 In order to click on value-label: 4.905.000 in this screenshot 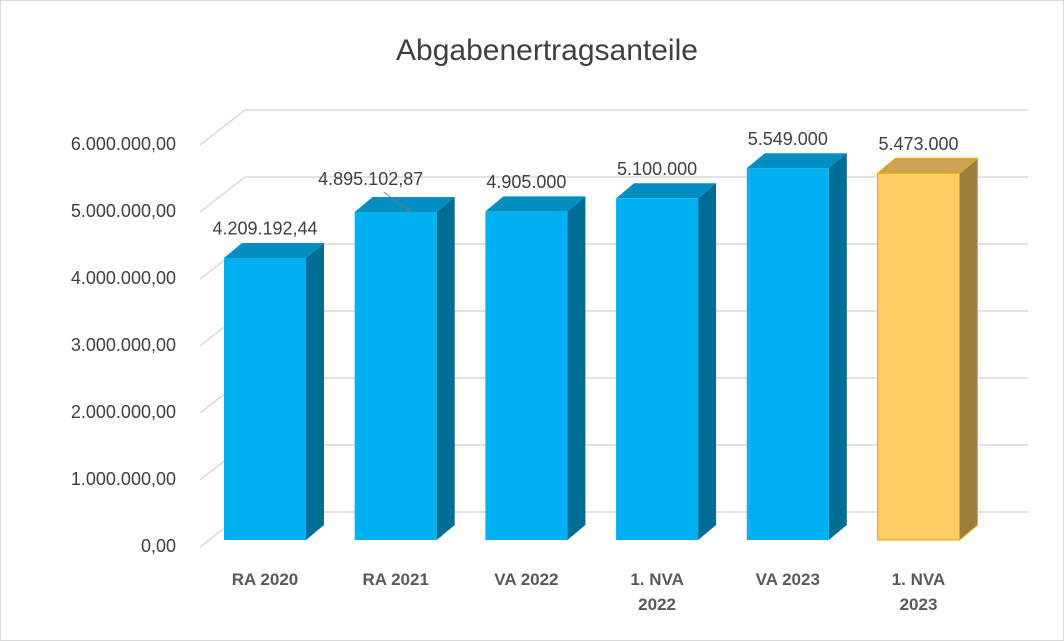, I will do `click(526, 182)`.